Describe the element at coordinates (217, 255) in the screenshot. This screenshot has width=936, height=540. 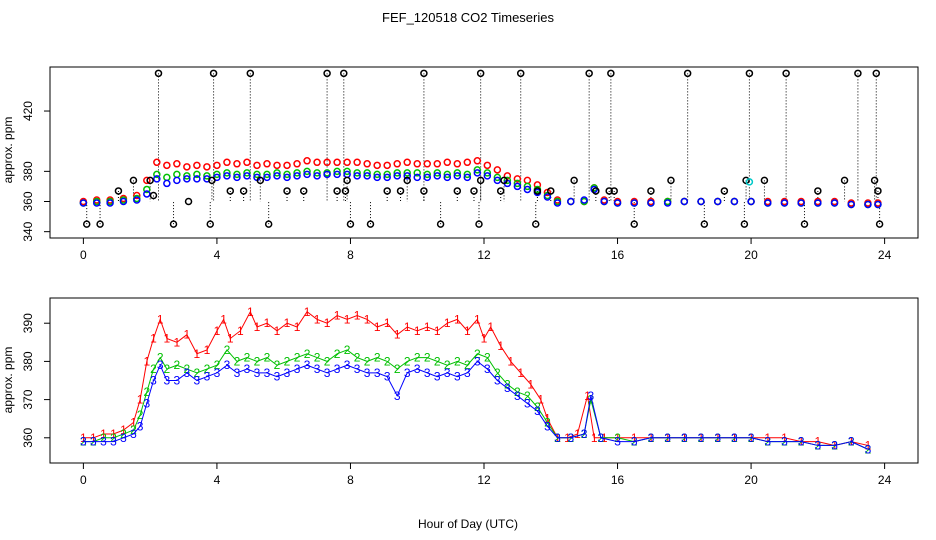
I see `x-tick-label: 4` at that location.